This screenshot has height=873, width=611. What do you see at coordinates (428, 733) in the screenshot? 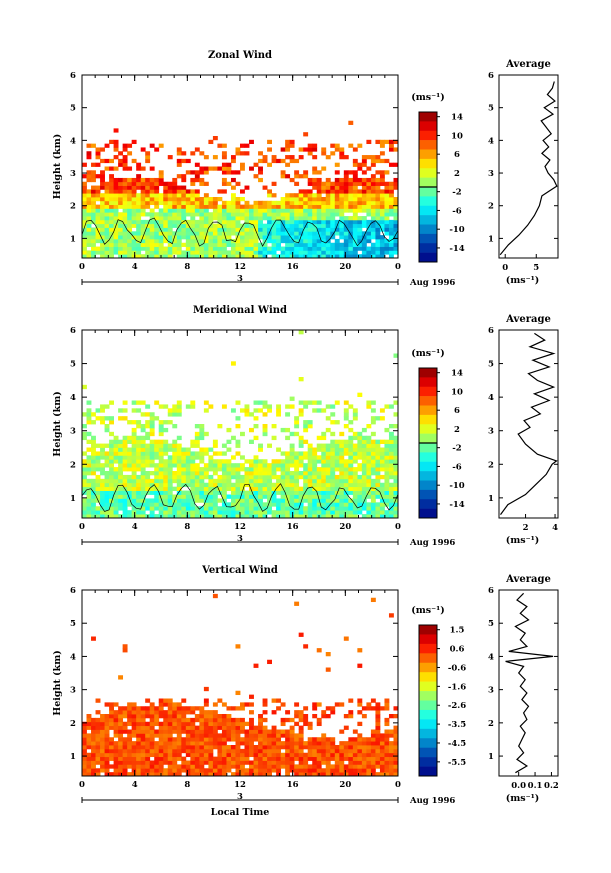
I see `colorbar-segment` at bounding box center [428, 733].